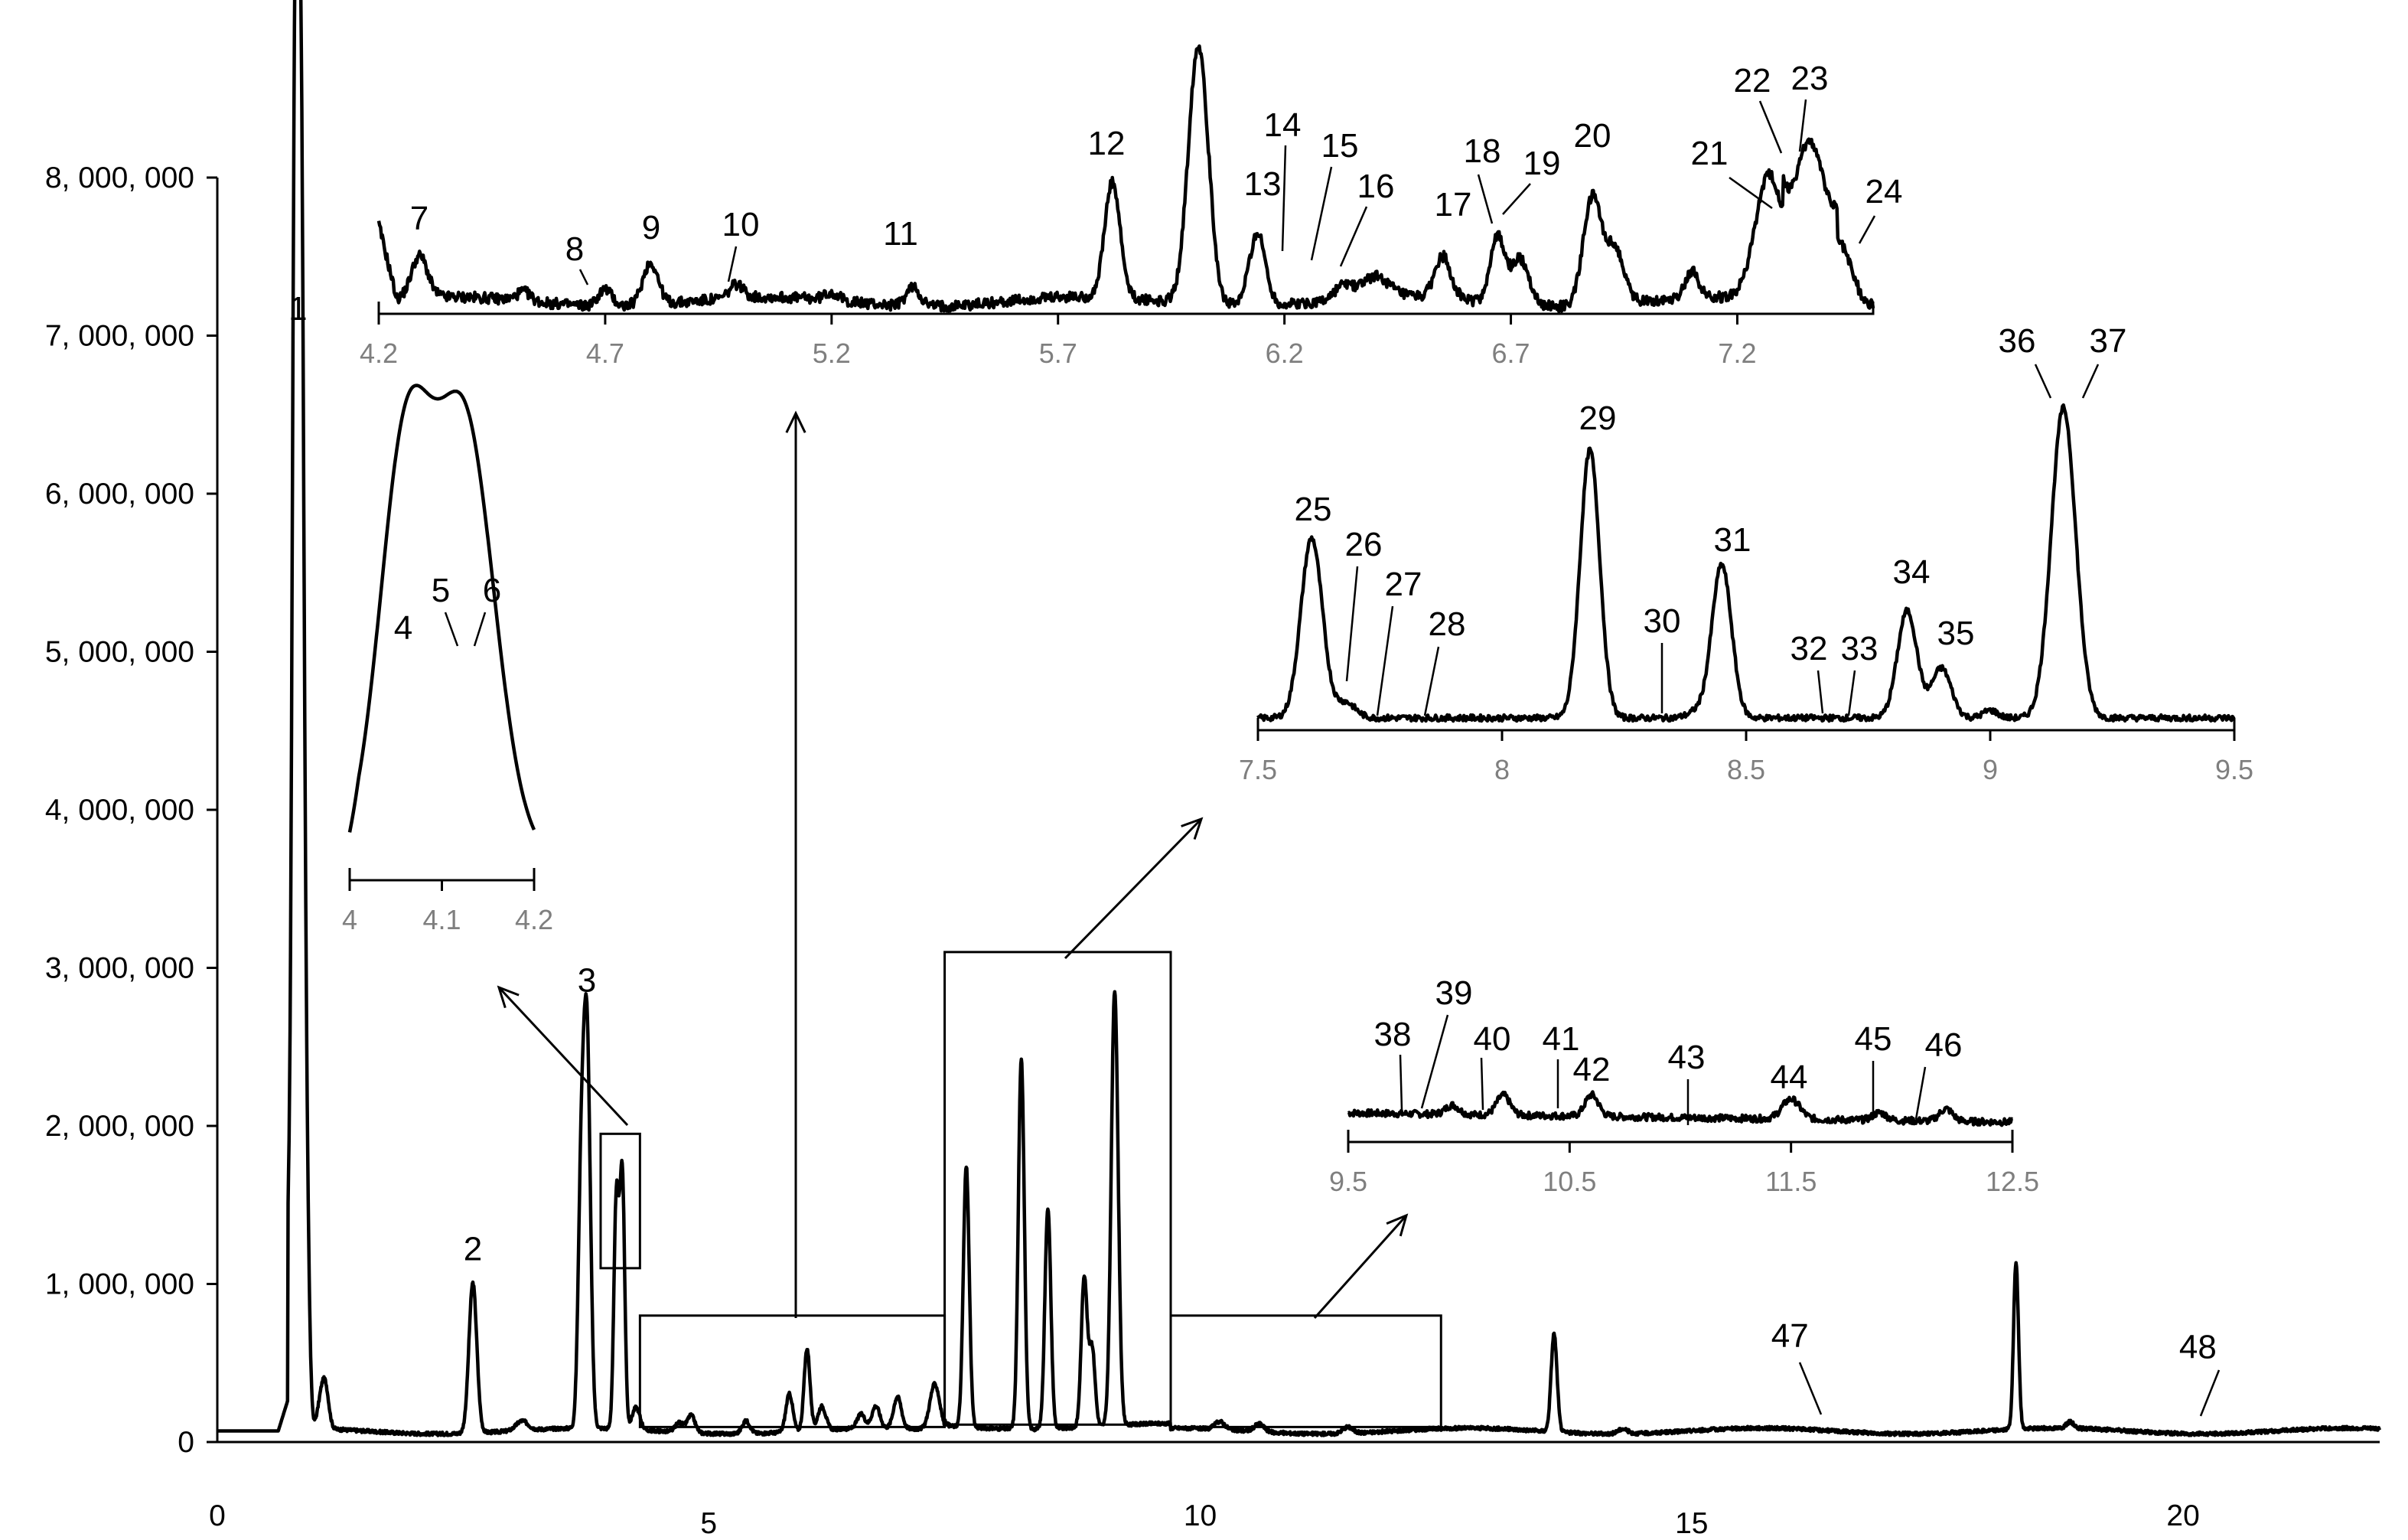 Image resolution: width=2408 pixels, height=1540 pixels. I want to click on inset-tick-label: 4, so click(349, 919).